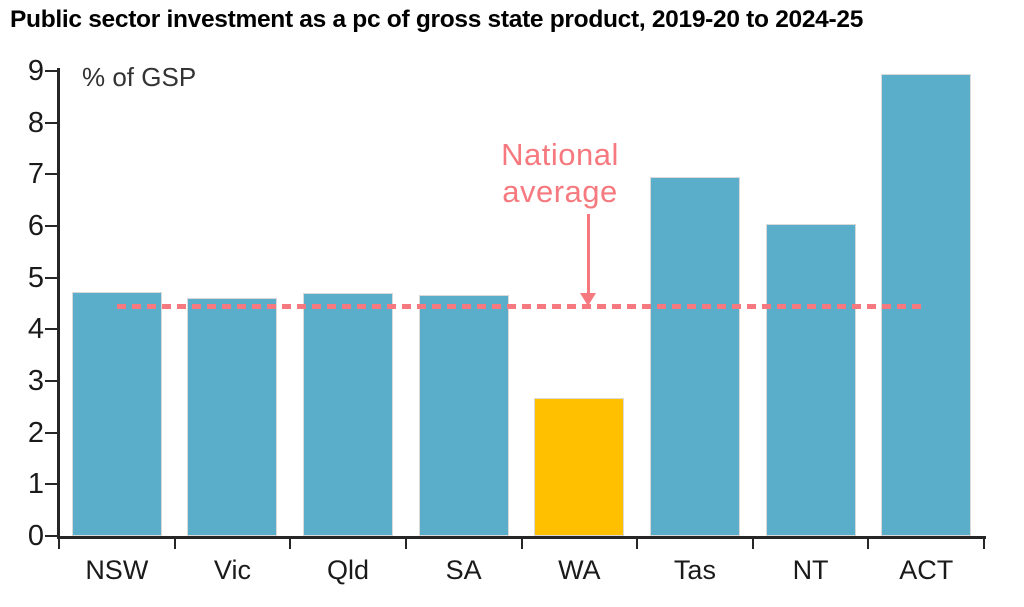 The height and width of the screenshot is (607, 1024). What do you see at coordinates (926, 570) in the screenshot?
I see `x-axis-label-act: ACT` at bounding box center [926, 570].